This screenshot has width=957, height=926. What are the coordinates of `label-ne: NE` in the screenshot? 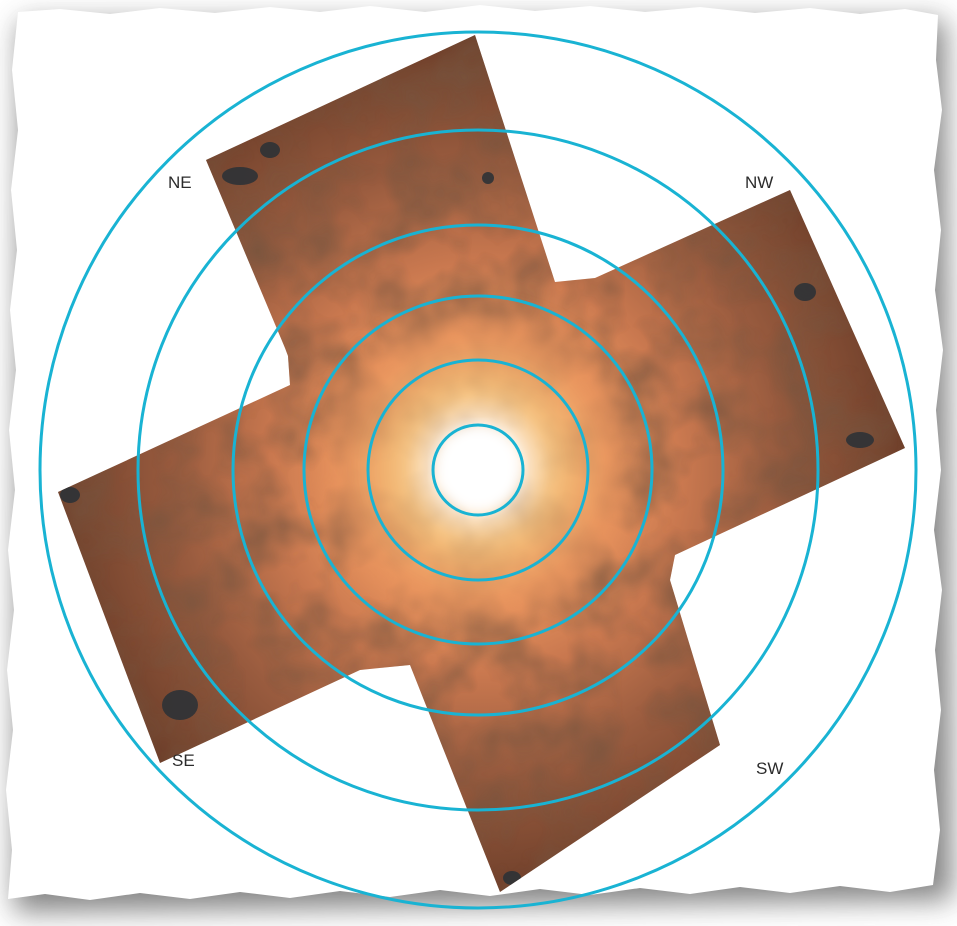 It's located at (180, 182).